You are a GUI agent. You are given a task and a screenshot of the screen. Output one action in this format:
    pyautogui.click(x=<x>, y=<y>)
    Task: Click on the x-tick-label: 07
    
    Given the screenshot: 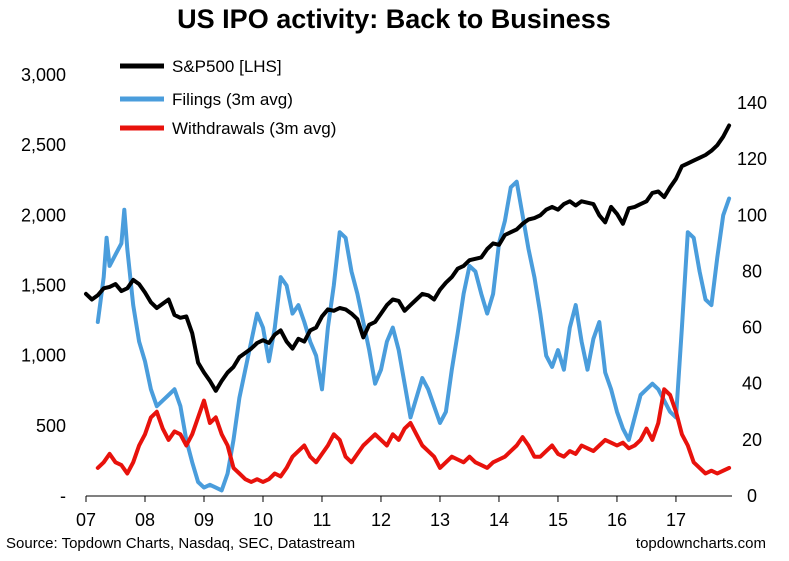 What is the action you would take?
    pyautogui.click(x=86, y=520)
    